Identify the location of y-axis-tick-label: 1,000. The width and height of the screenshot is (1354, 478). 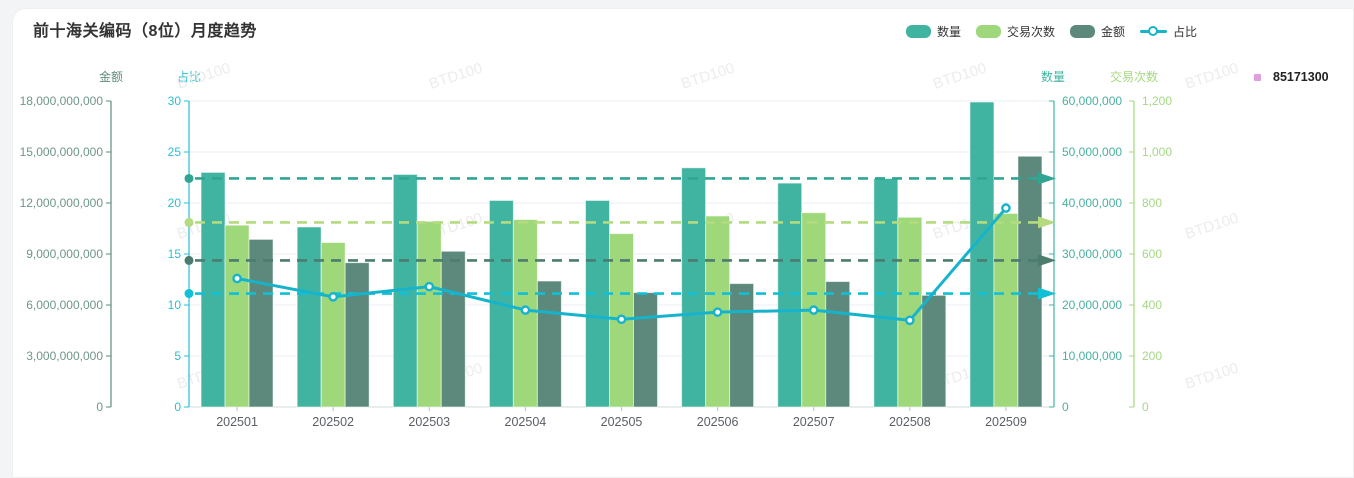
(1157, 152).